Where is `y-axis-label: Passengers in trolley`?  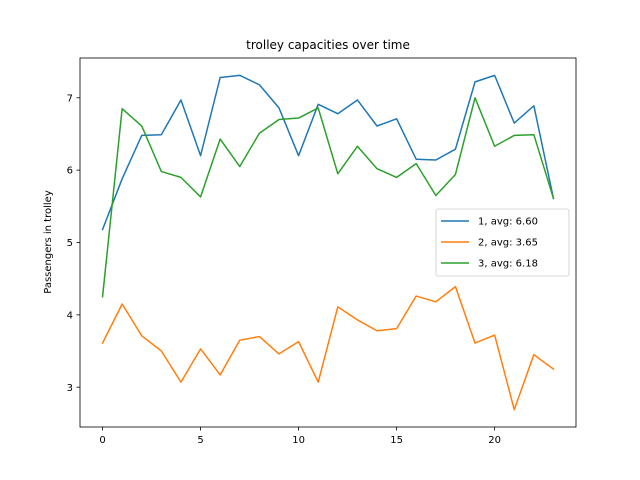 y-axis-label: Passengers in trolley is located at coordinates (48, 242).